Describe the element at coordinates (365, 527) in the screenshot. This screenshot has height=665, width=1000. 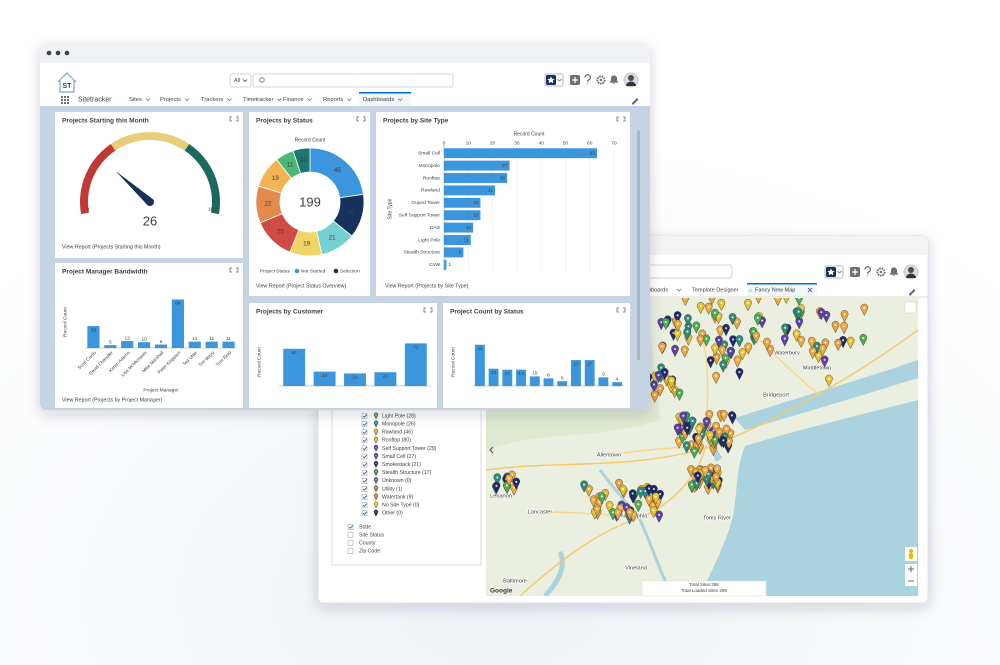
I see `layer-label: State` at that location.